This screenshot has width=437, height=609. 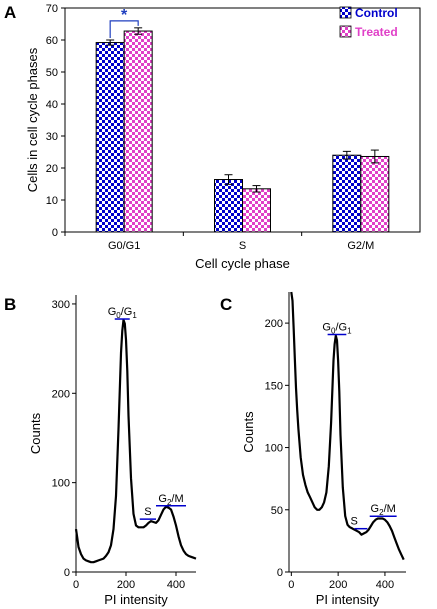 What do you see at coordinates (124, 15) in the screenshot?
I see `significance-star: *` at bounding box center [124, 15].